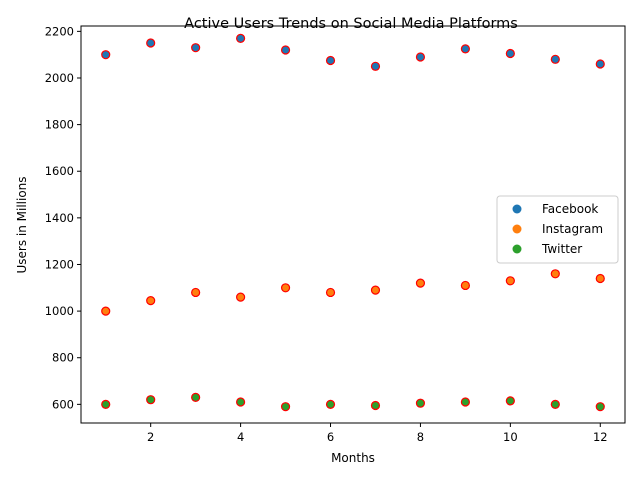 This screenshot has width=640, height=480. Describe the element at coordinates (59, 264) in the screenshot. I see `y-tick-label: 1200` at that location.